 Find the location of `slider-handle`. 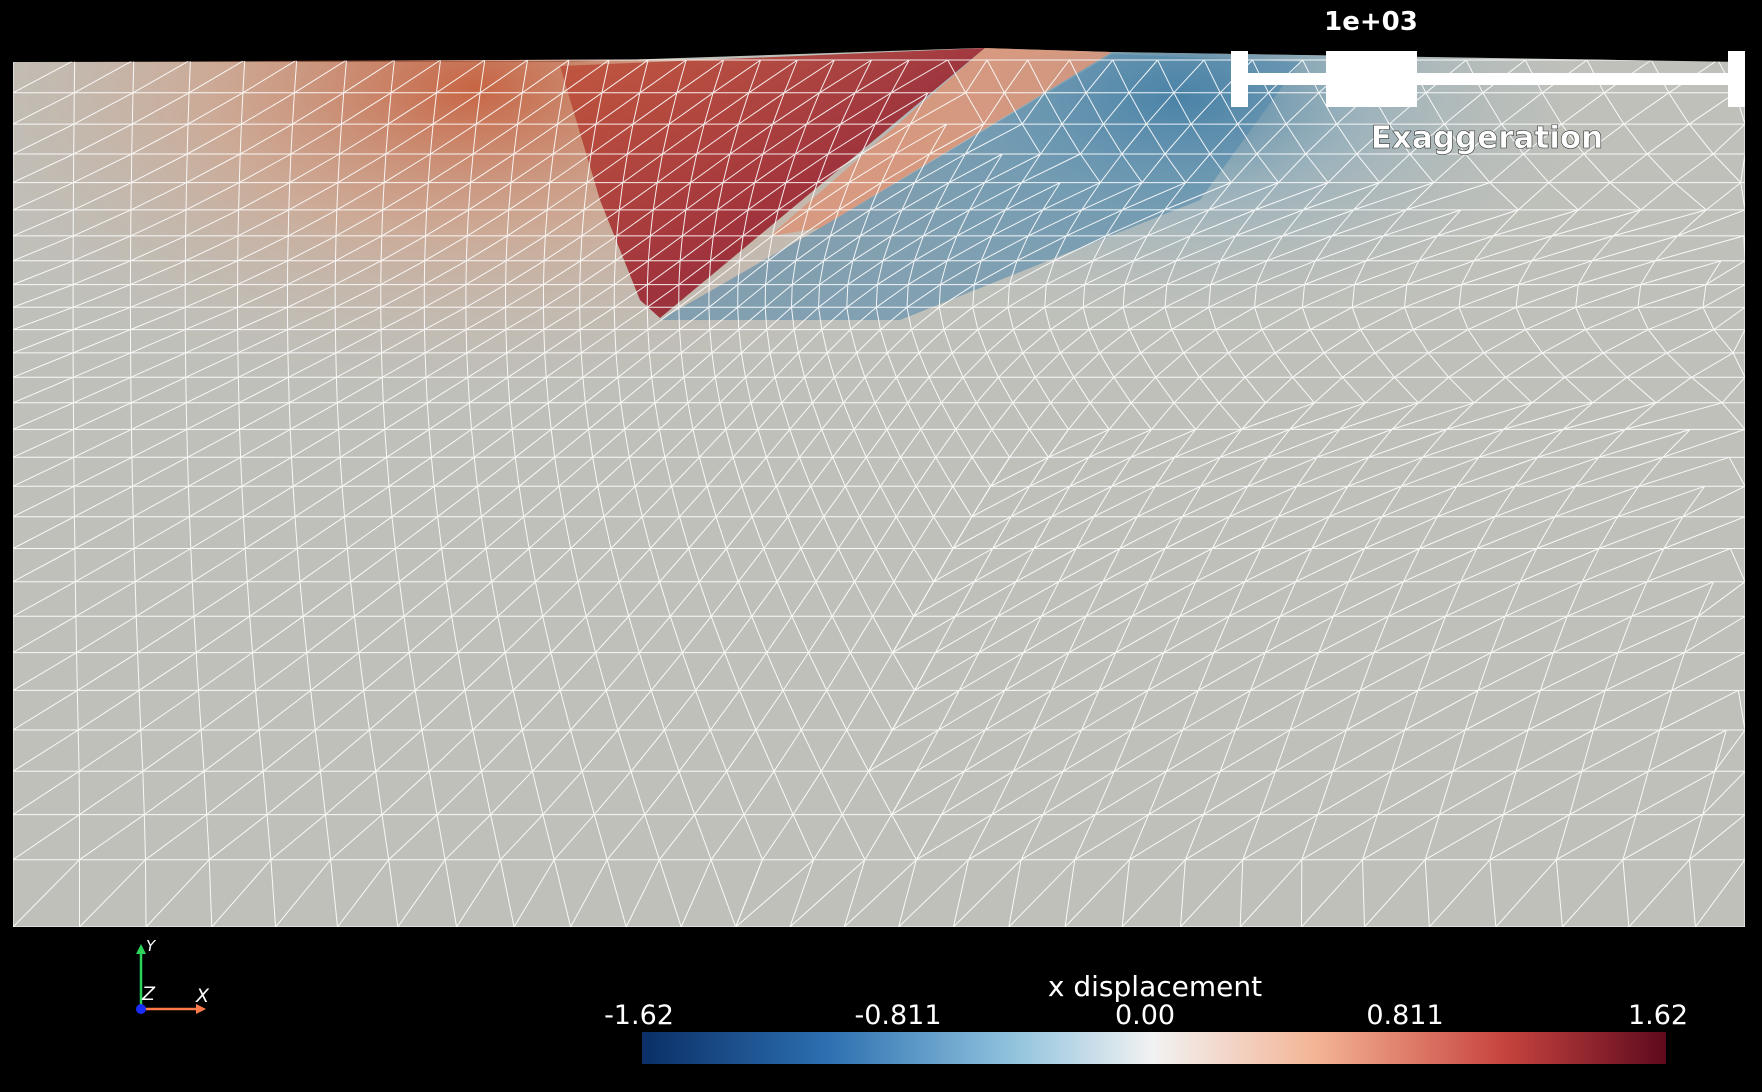

slider-handle is located at coordinates (1371, 79).